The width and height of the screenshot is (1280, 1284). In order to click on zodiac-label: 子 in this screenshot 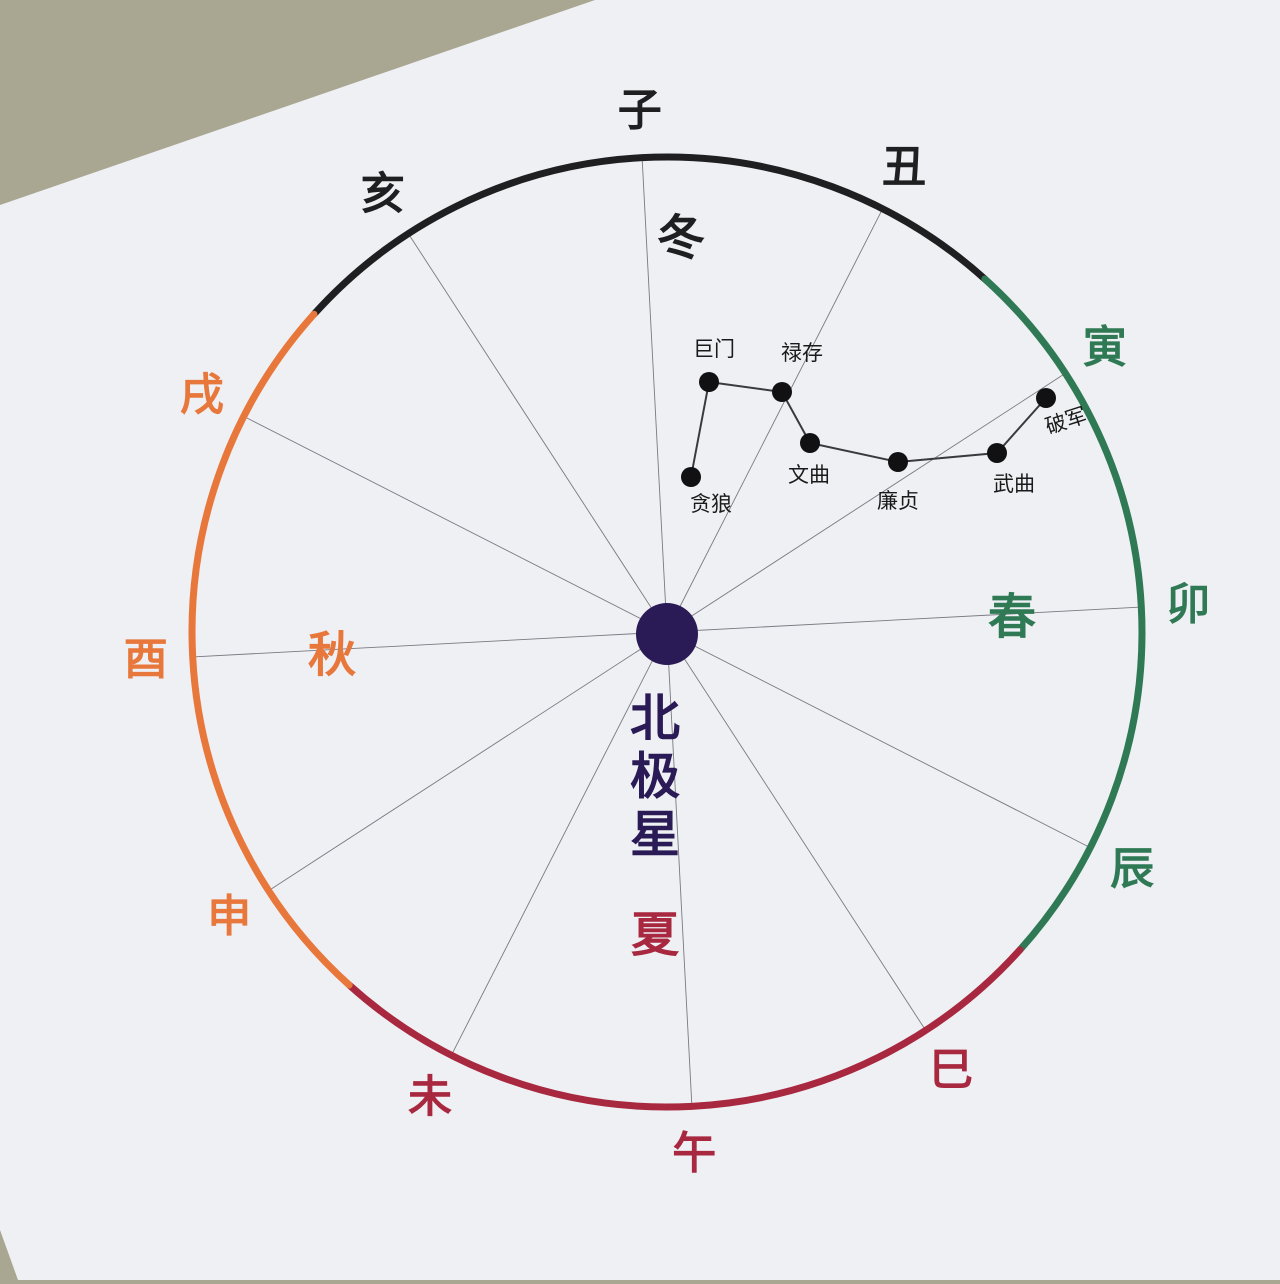, I will do `click(640, 110)`.